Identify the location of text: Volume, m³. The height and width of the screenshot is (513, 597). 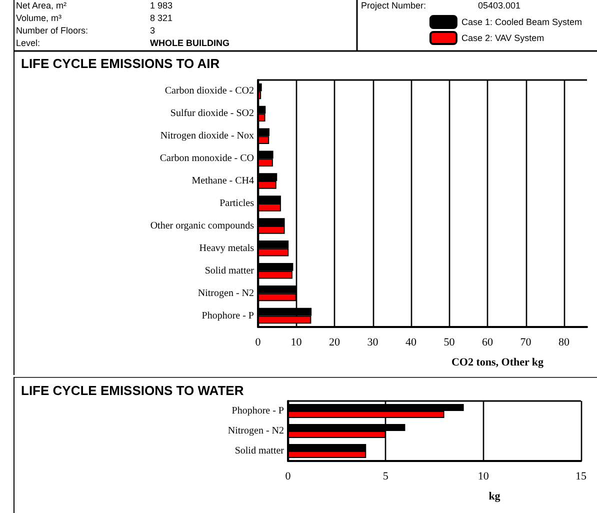
(39, 18).